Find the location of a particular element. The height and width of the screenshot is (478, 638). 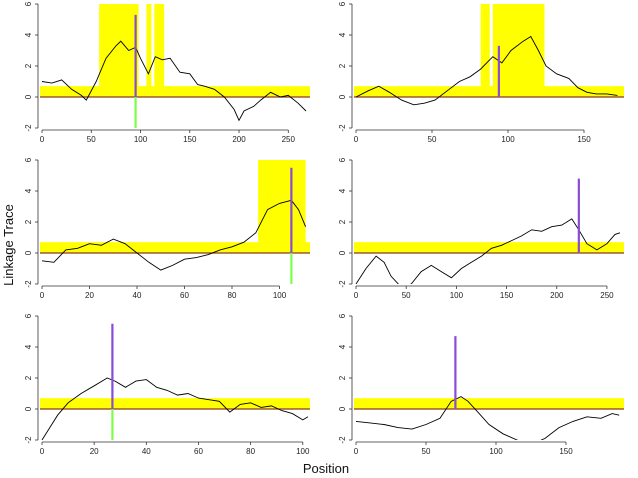

panel-top-left: -2 0 2 4 6 0 50 100 150 200 250 is located at coordinates (167, 72).